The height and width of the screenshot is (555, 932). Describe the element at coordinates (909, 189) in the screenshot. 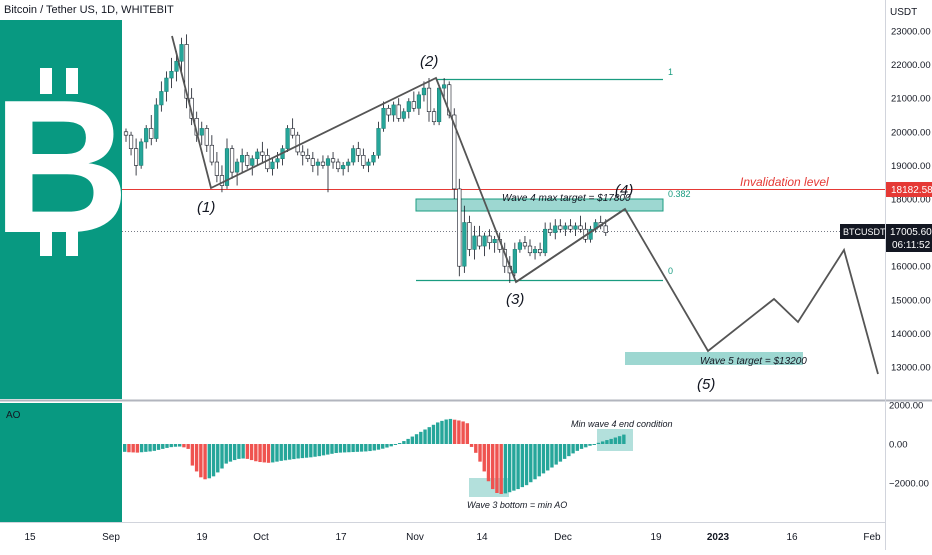

I see `invalidation-badge` at that location.